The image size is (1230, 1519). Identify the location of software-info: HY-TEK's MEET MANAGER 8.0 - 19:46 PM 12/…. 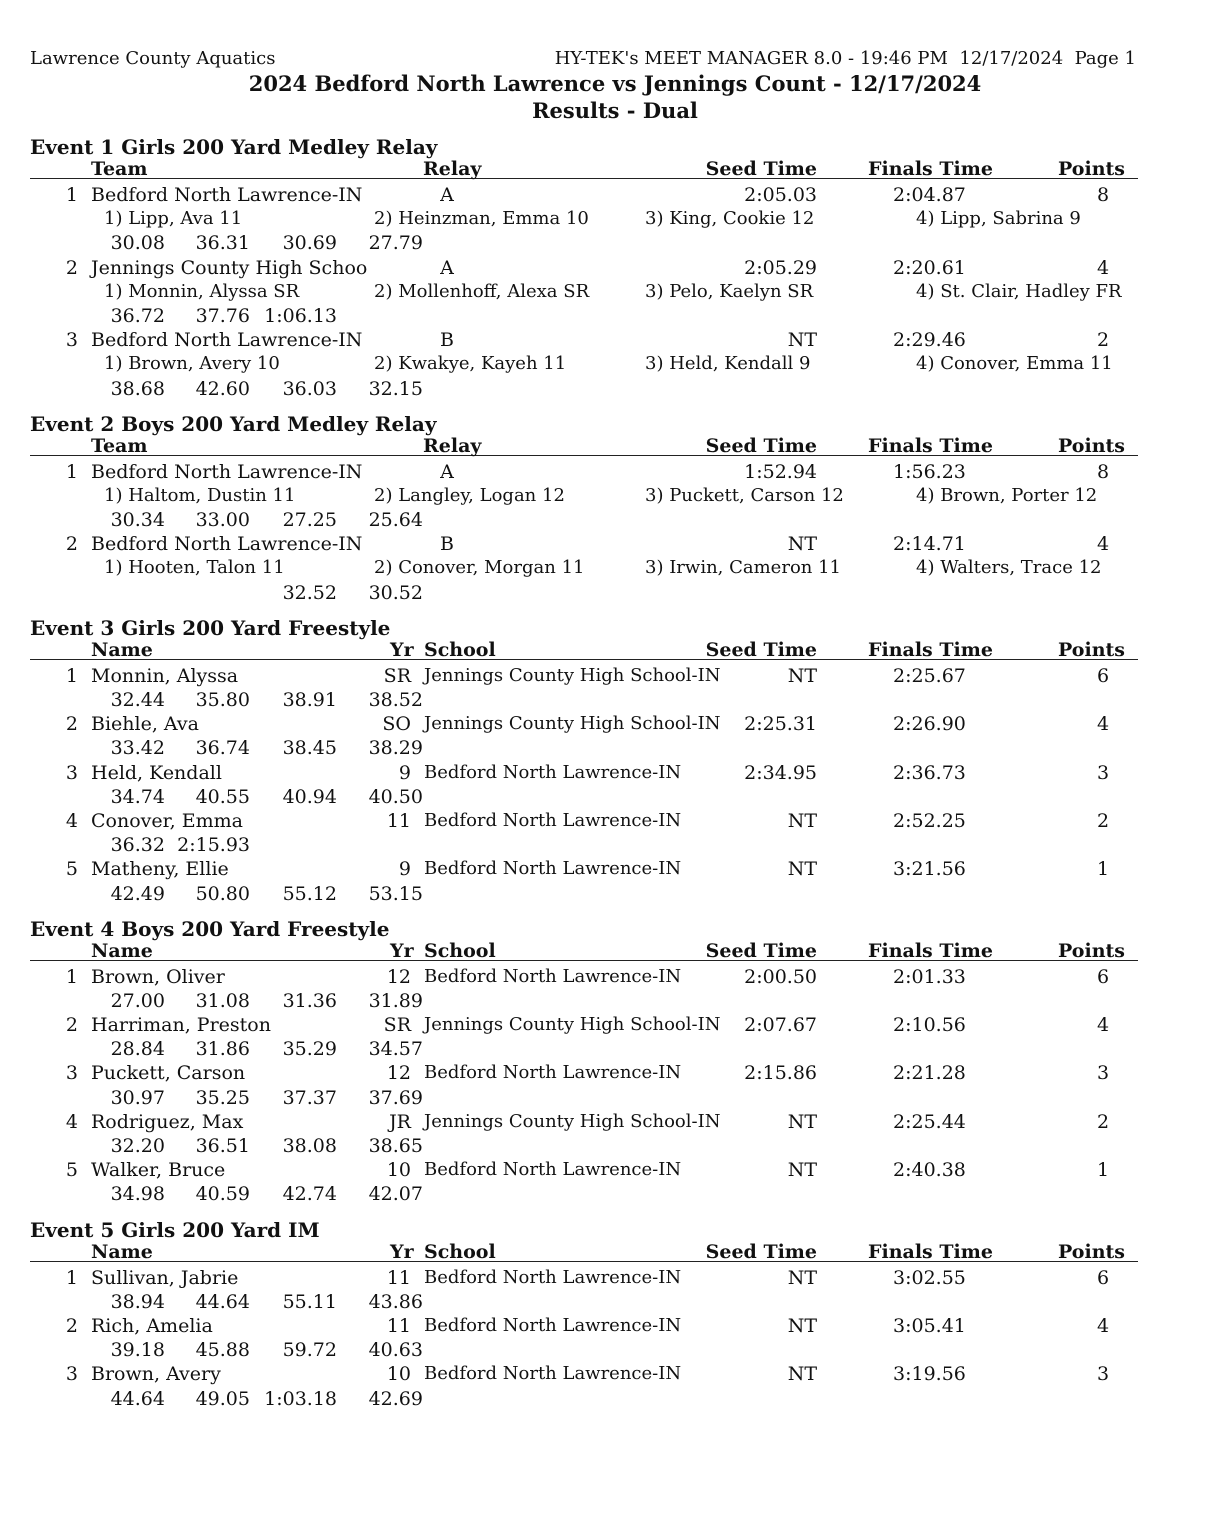
(845, 58).